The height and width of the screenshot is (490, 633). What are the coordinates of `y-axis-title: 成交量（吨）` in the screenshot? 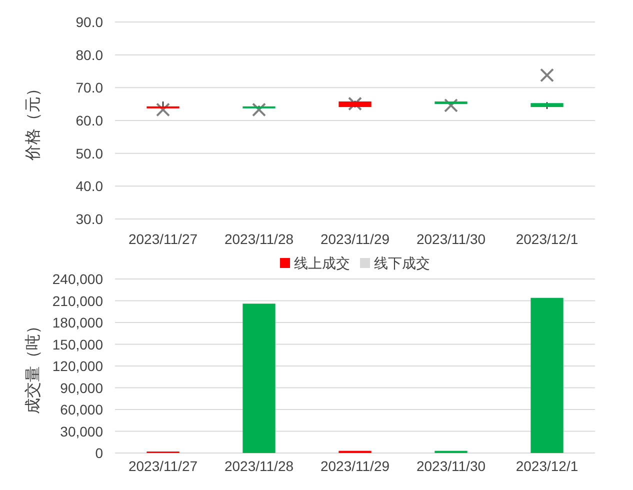 It's located at (33, 366).